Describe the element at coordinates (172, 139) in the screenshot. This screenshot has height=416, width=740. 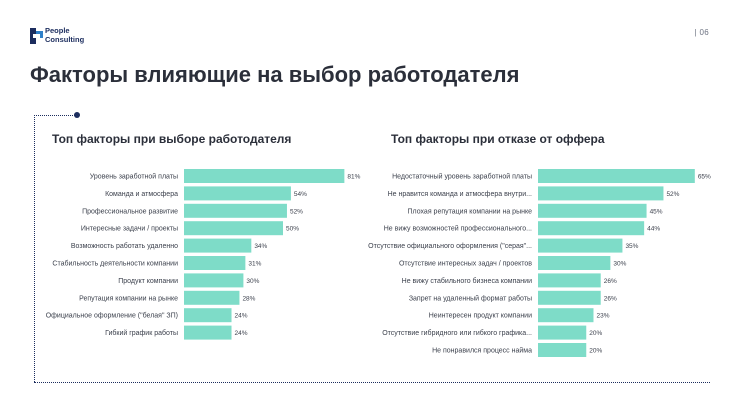
I see `chart-title-left: Топ факторы при выборе работодателя` at that location.